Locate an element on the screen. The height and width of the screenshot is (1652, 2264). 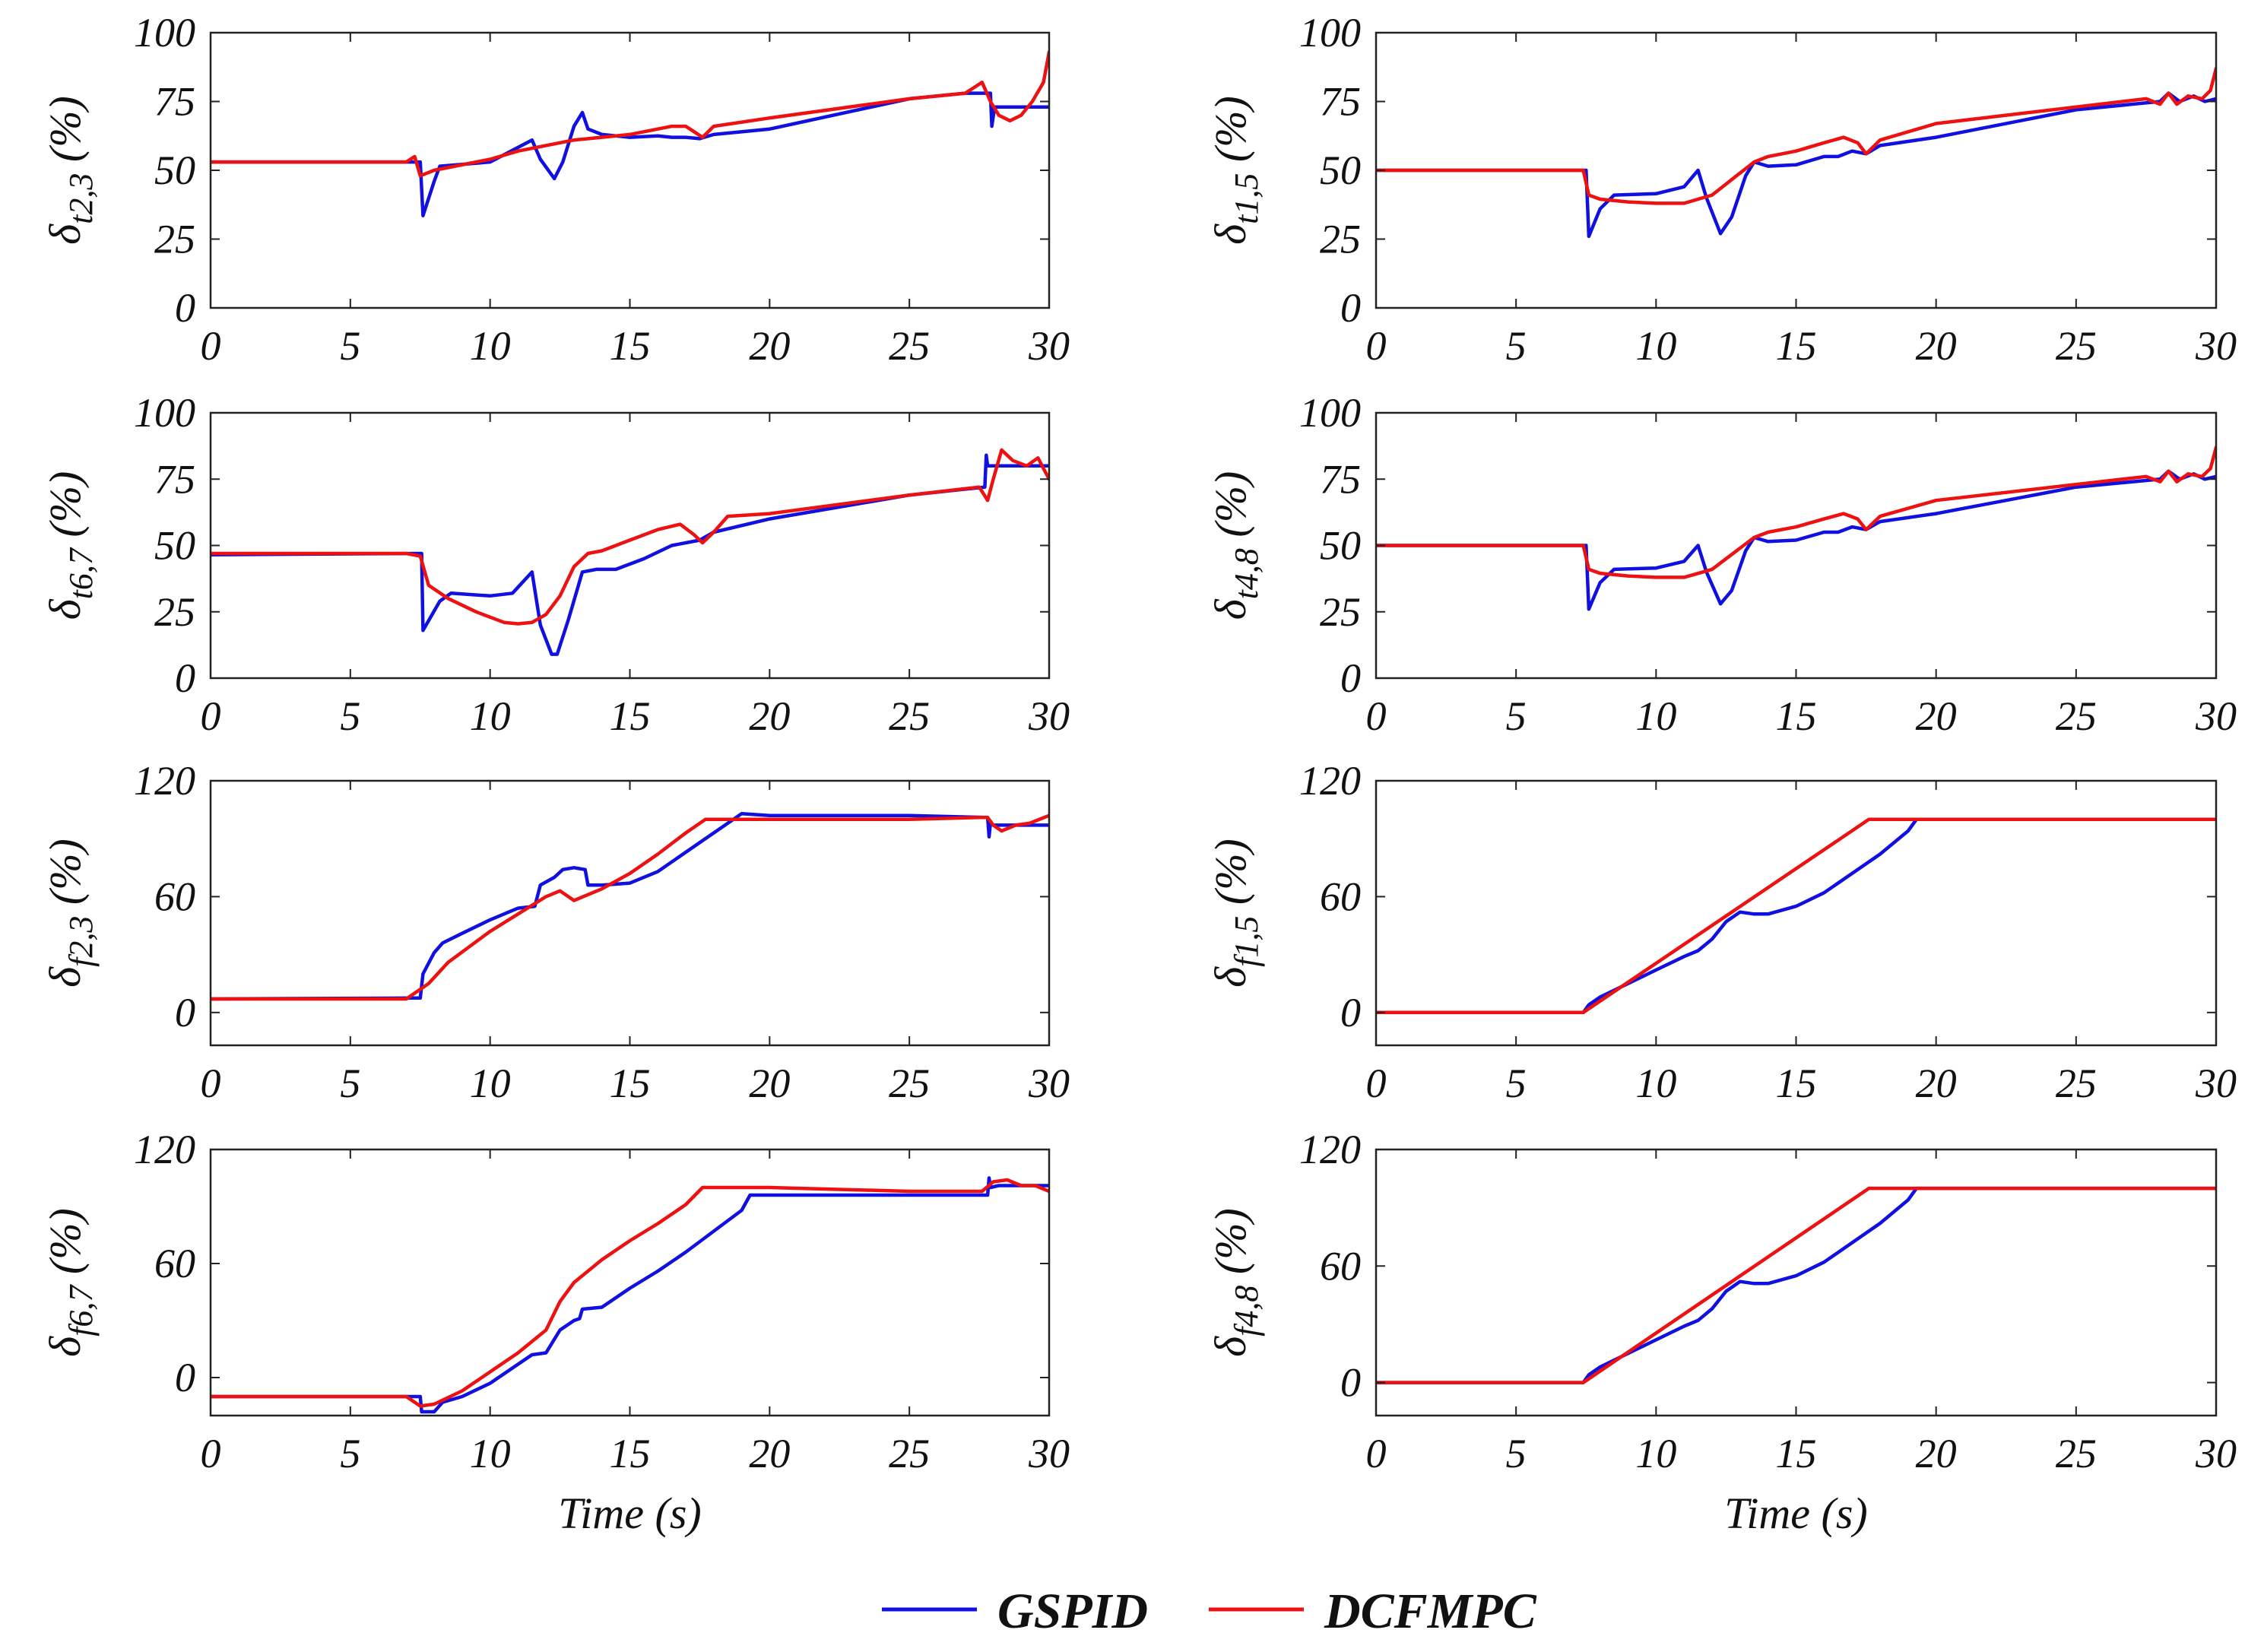
subplot-p2: 0 5 10 15 20 25 30 0 25 50 75 100 δt1,5 (%) is located at coordinates (1721, 189).